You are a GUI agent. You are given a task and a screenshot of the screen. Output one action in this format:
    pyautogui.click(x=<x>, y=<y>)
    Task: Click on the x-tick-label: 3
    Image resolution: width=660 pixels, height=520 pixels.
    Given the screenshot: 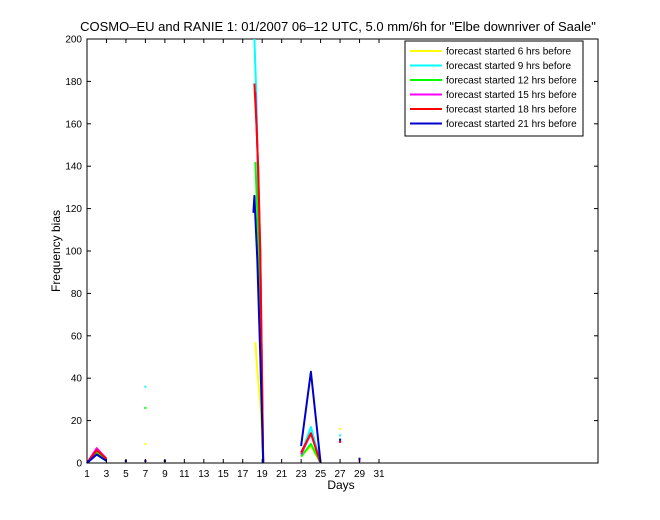 What is the action you would take?
    pyautogui.click(x=107, y=474)
    